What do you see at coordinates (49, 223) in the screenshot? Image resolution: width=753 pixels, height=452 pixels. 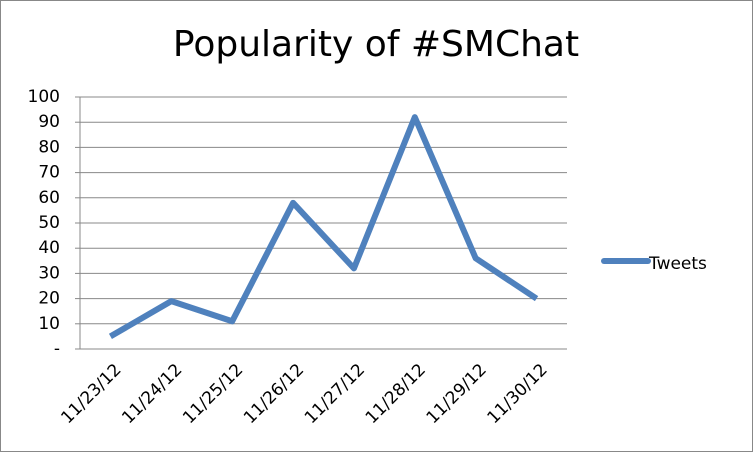 I see `y-tick-label: 50` at bounding box center [49, 223].